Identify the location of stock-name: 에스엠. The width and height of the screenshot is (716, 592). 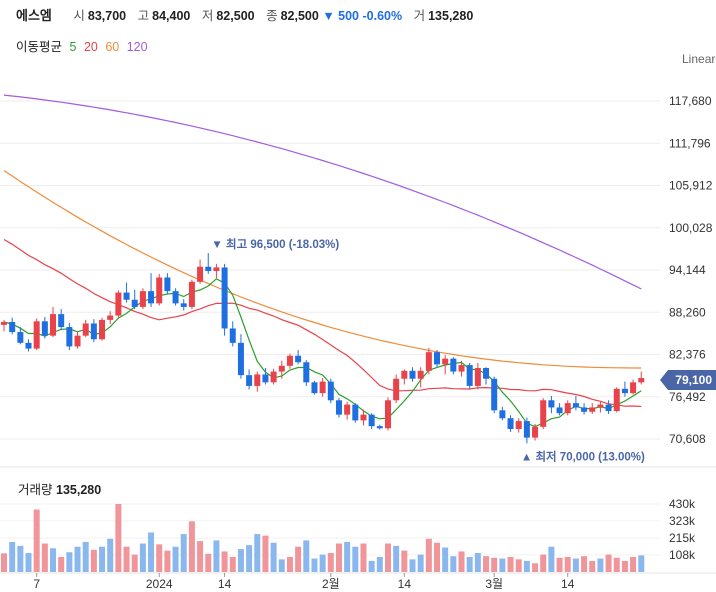
(34, 15).